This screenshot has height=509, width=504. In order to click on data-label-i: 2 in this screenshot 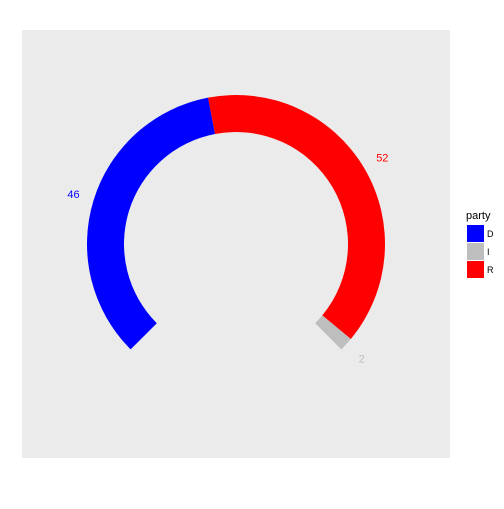, I will do `click(362, 359)`.